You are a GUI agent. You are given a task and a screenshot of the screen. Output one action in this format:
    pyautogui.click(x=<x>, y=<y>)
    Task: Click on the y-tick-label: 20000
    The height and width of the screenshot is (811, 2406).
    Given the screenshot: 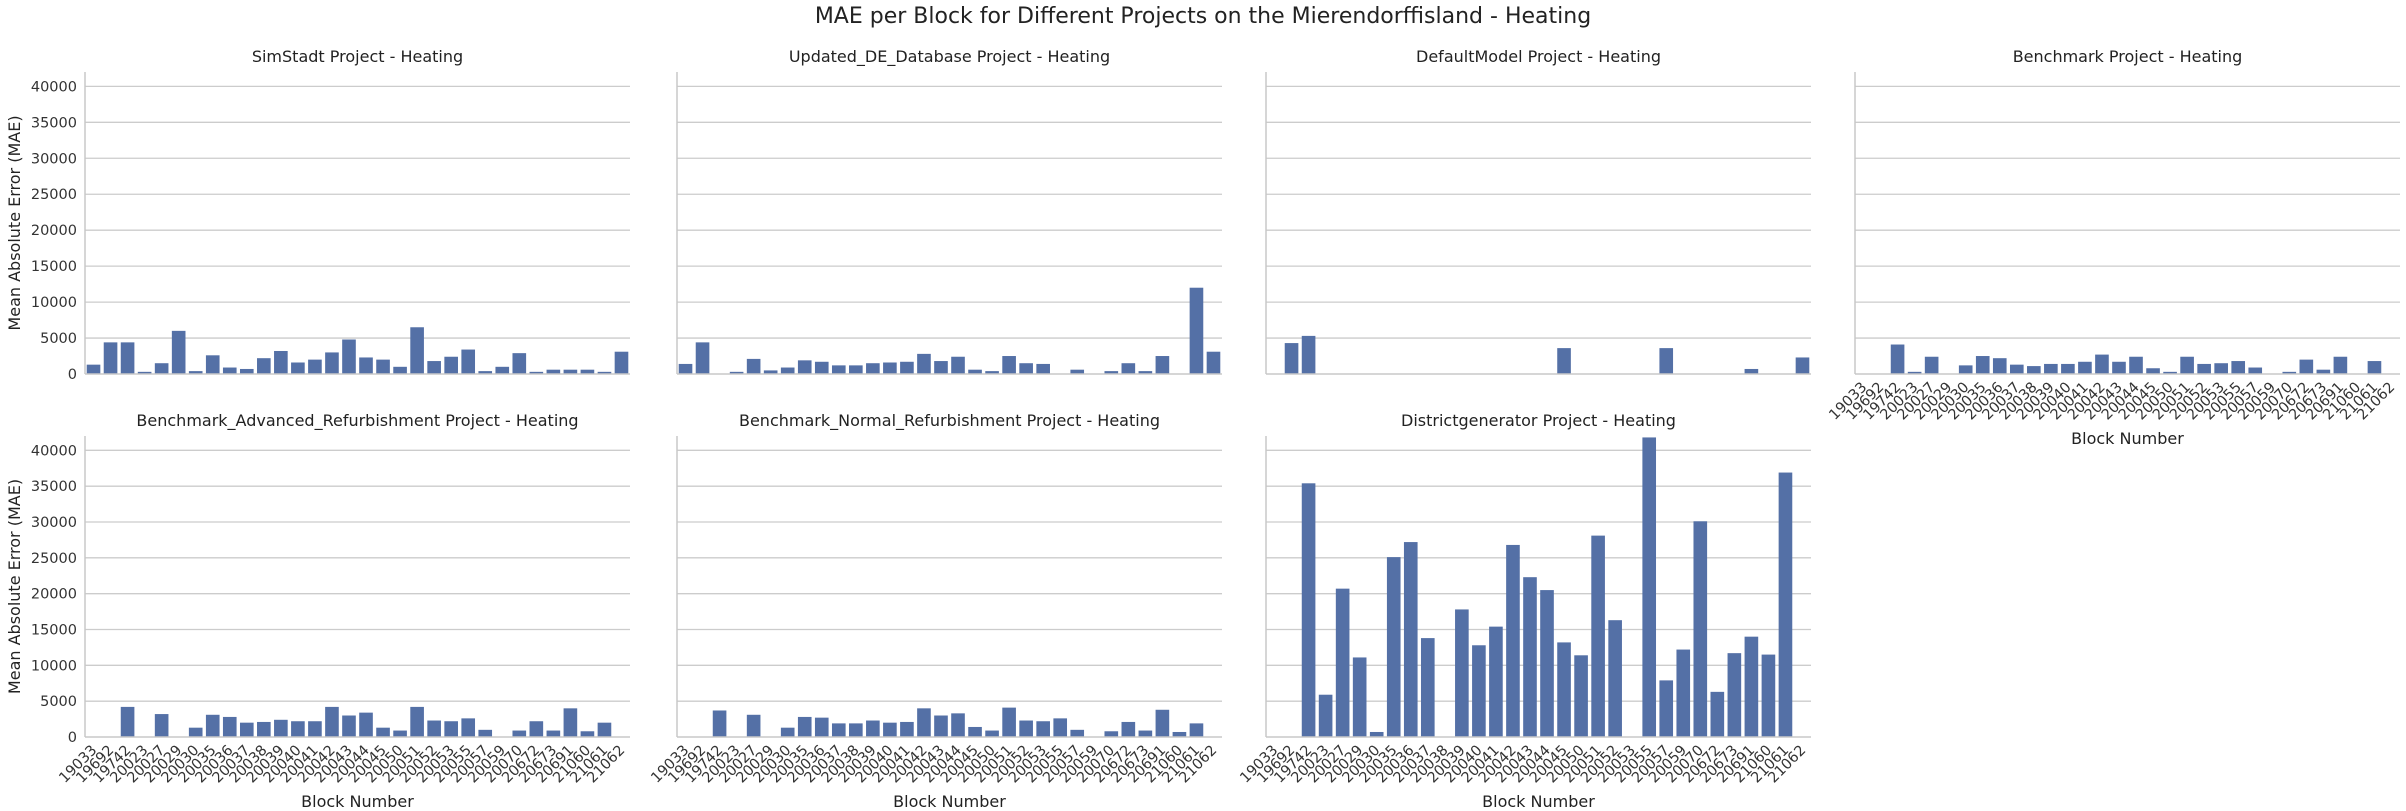 What is the action you would take?
    pyautogui.click(x=54, y=595)
    